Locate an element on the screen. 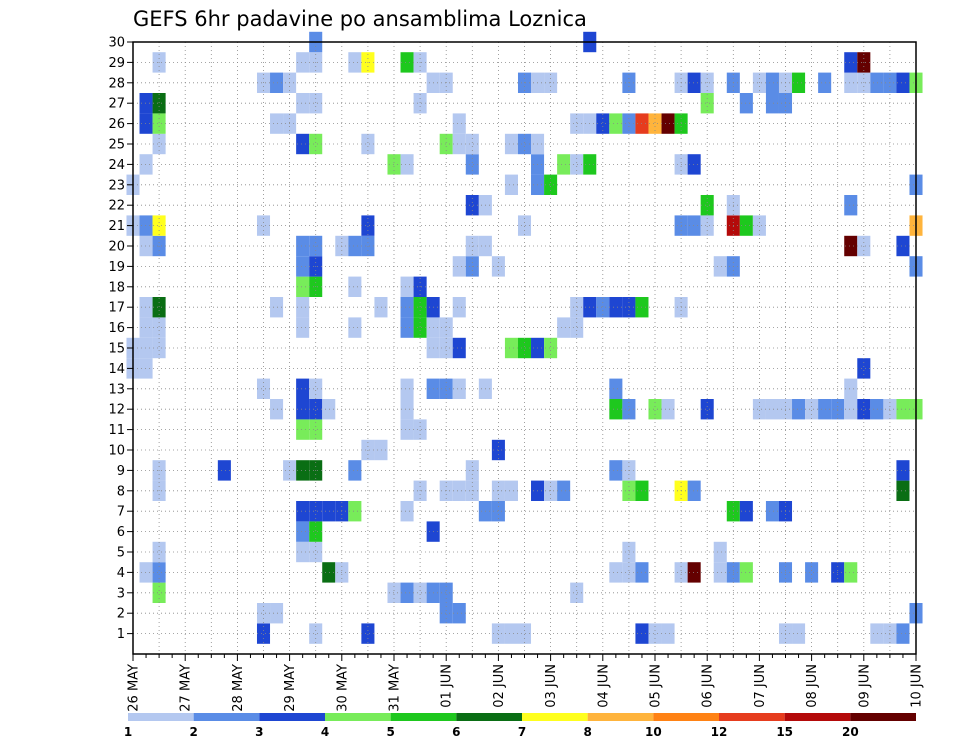 This screenshot has width=960, height=742. x-tick-label: 09 JUN is located at coordinates (864, 686).